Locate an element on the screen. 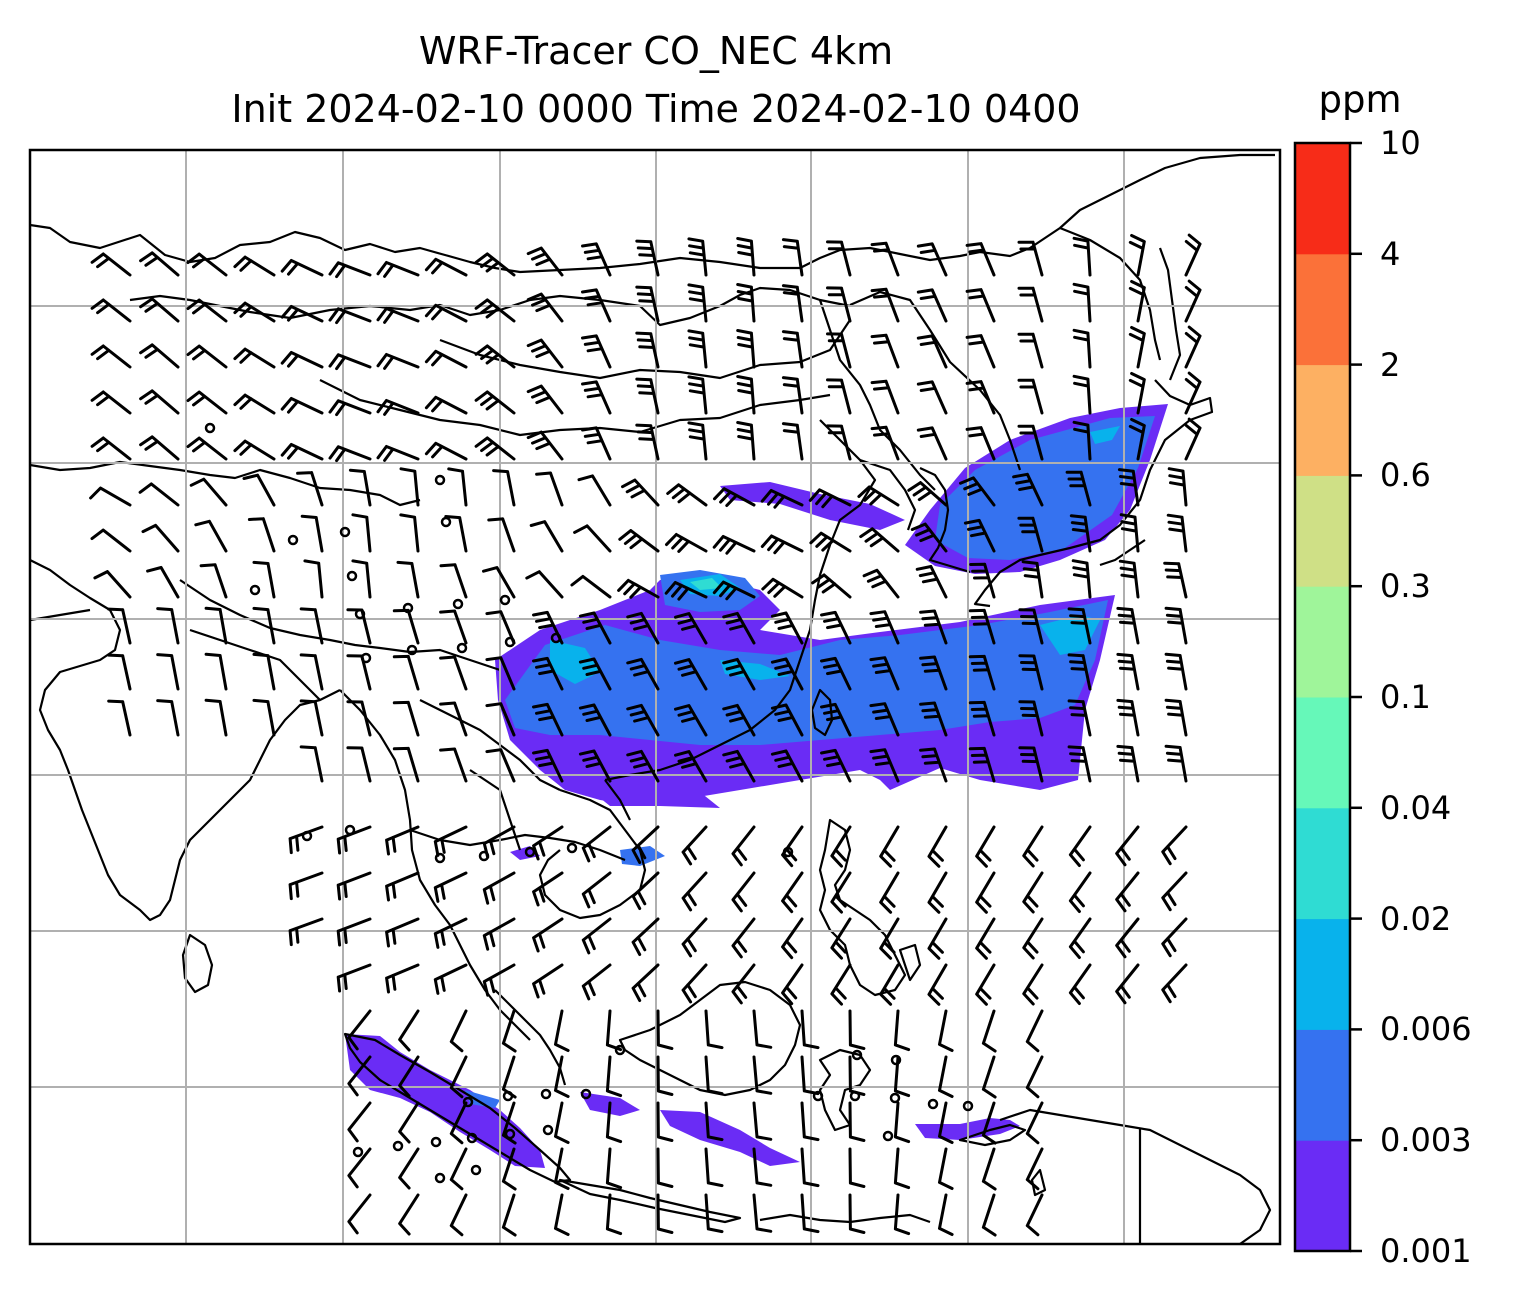 The height and width of the screenshot is (1306, 1528). colorbar-tick-label: 0.6 is located at coordinates (1405, 475).